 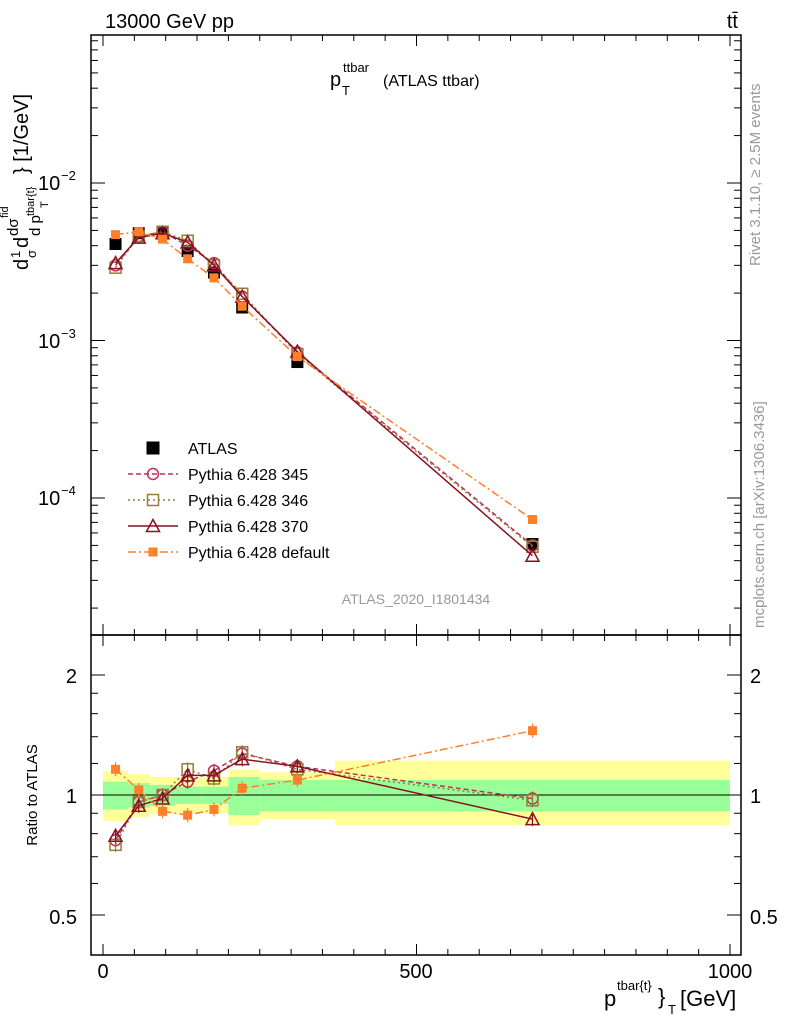 I want to click on legend-entry: Pythia 6.428 370, so click(x=218, y=526).